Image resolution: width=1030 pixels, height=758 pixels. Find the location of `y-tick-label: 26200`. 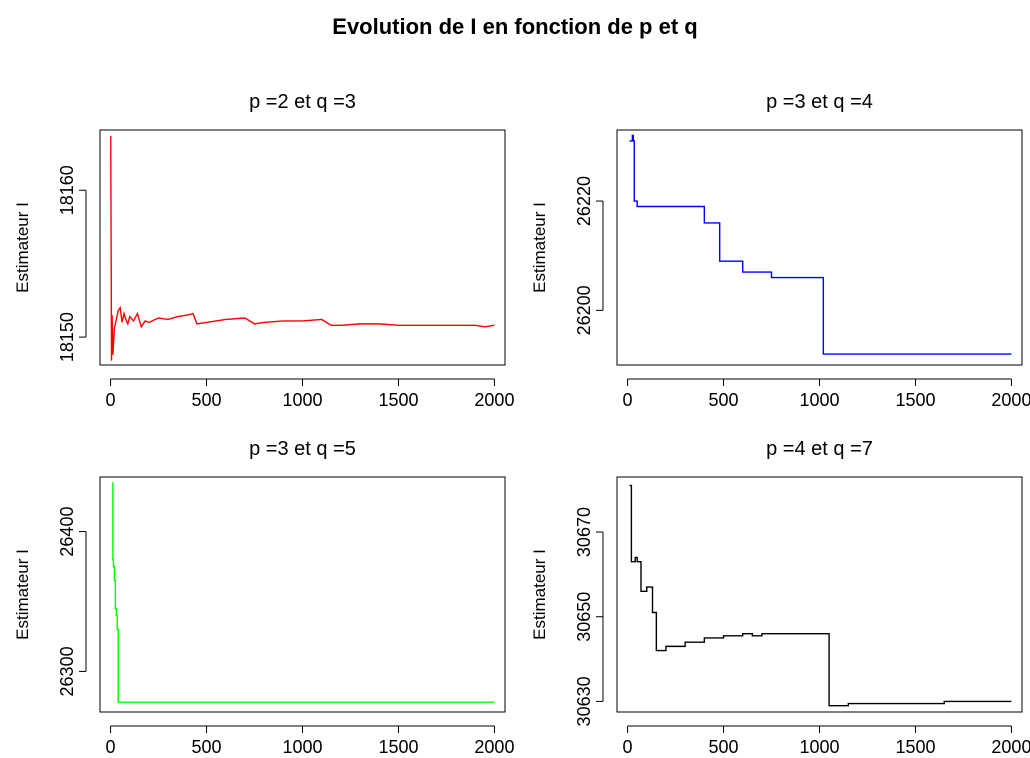

y-tick-label: 26200 is located at coordinates (584, 310).